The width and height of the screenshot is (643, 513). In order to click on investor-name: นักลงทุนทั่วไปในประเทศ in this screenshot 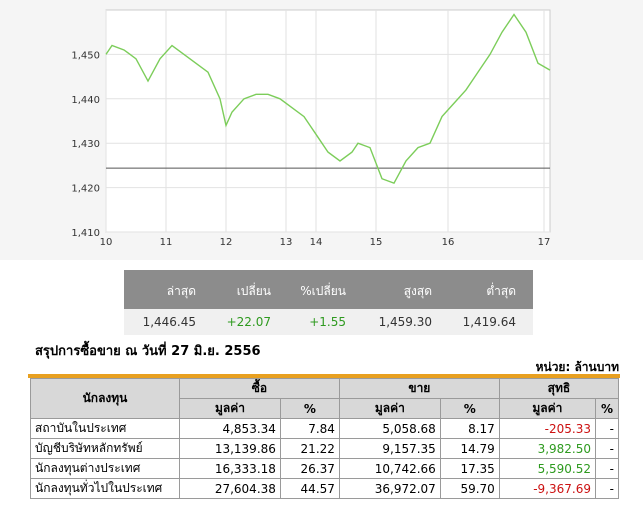, I will do `click(105, 488)`.